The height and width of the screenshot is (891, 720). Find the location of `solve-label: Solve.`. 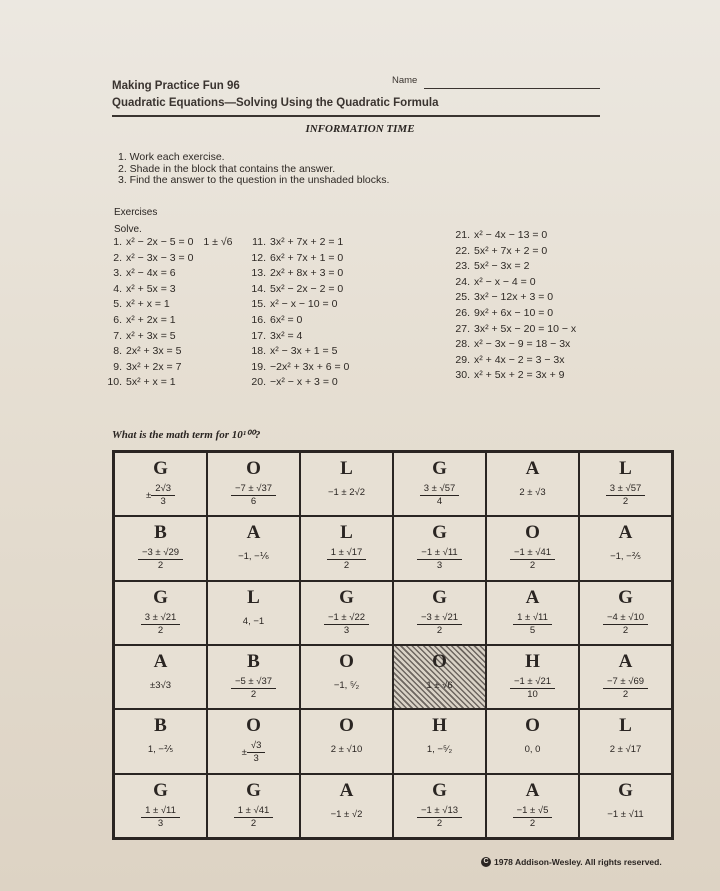

solve-label: Solve. is located at coordinates (128, 229).